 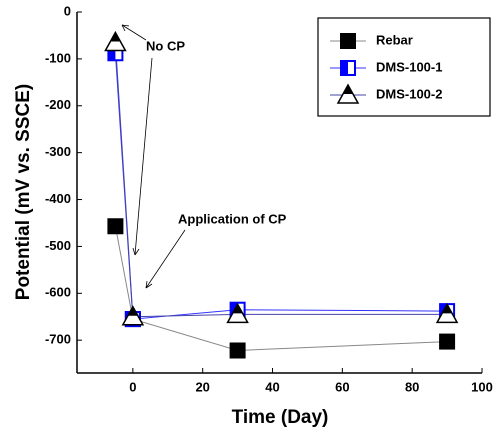 I want to click on y-tick-label: 0, so click(x=67, y=10).